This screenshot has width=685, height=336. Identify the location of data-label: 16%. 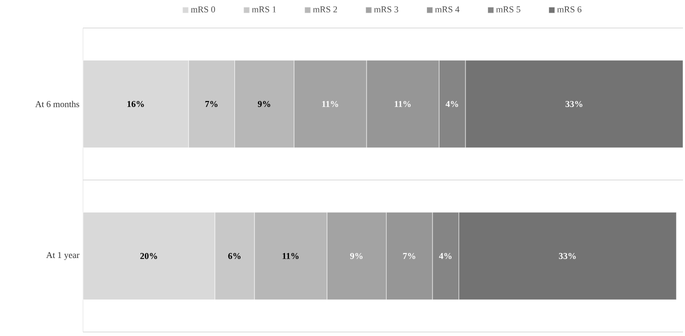
(136, 104).